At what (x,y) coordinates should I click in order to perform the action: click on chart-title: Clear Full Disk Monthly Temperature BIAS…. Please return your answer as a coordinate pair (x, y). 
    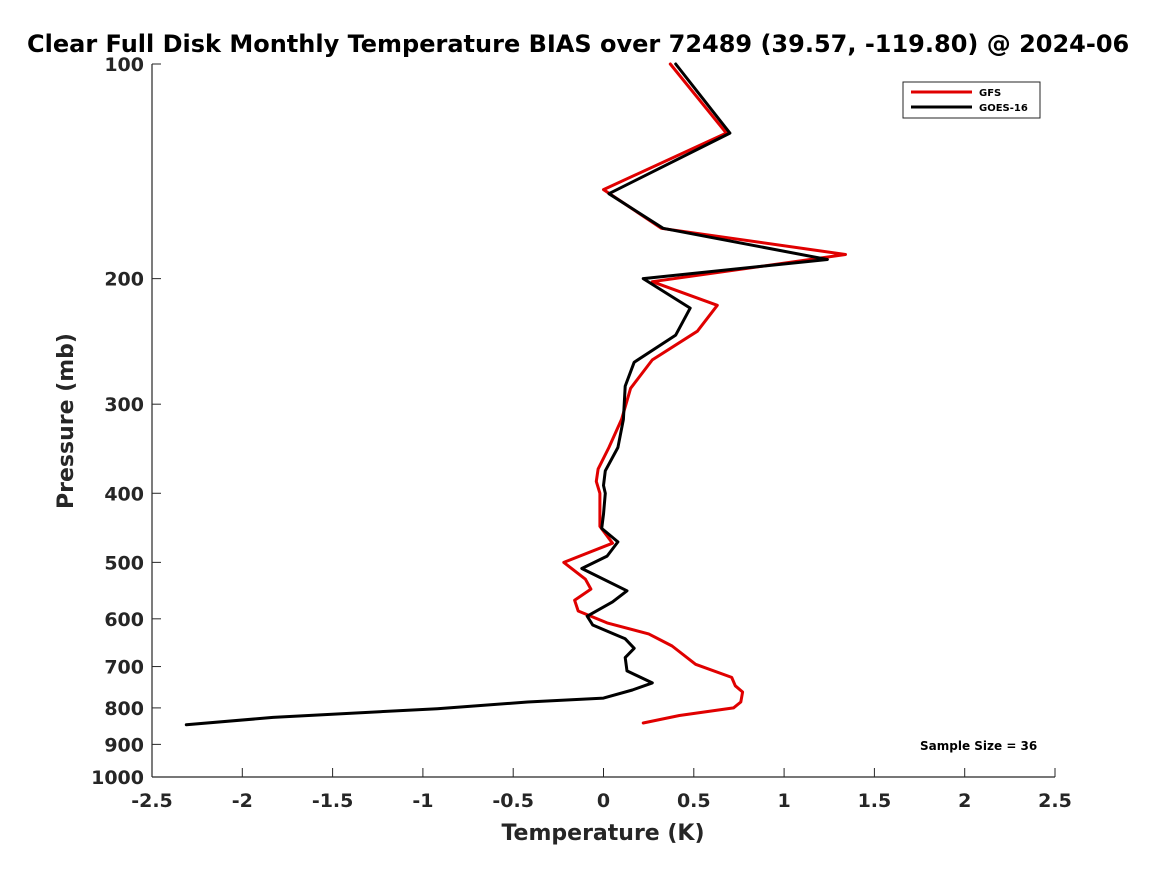
    Looking at the image, I should click on (578, 44).